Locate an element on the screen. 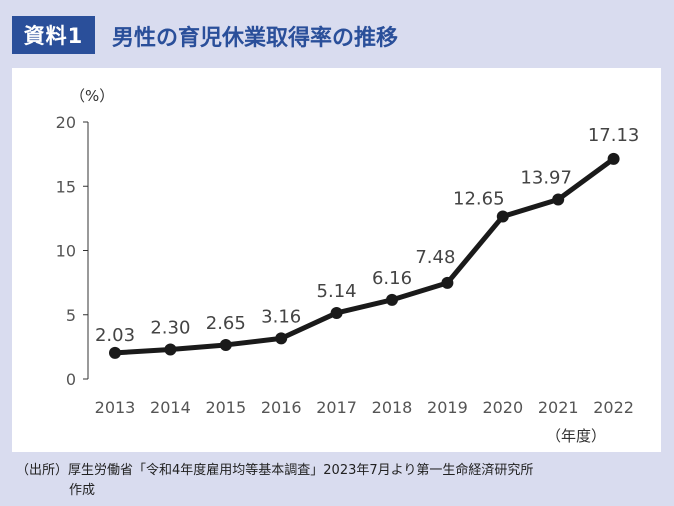 The image size is (674, 506). x-axis-label: （年度） is located at coordinates (576, 436).